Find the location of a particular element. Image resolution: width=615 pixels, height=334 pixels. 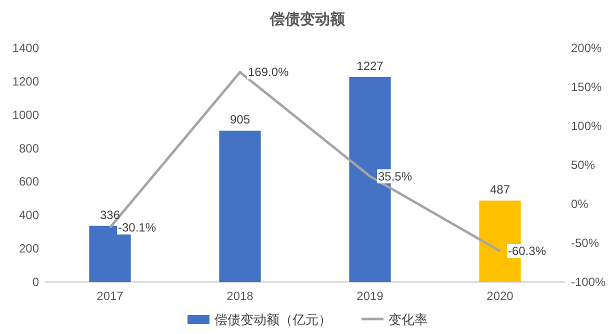

data-label: 1227 is located at coordinates (370, 65).